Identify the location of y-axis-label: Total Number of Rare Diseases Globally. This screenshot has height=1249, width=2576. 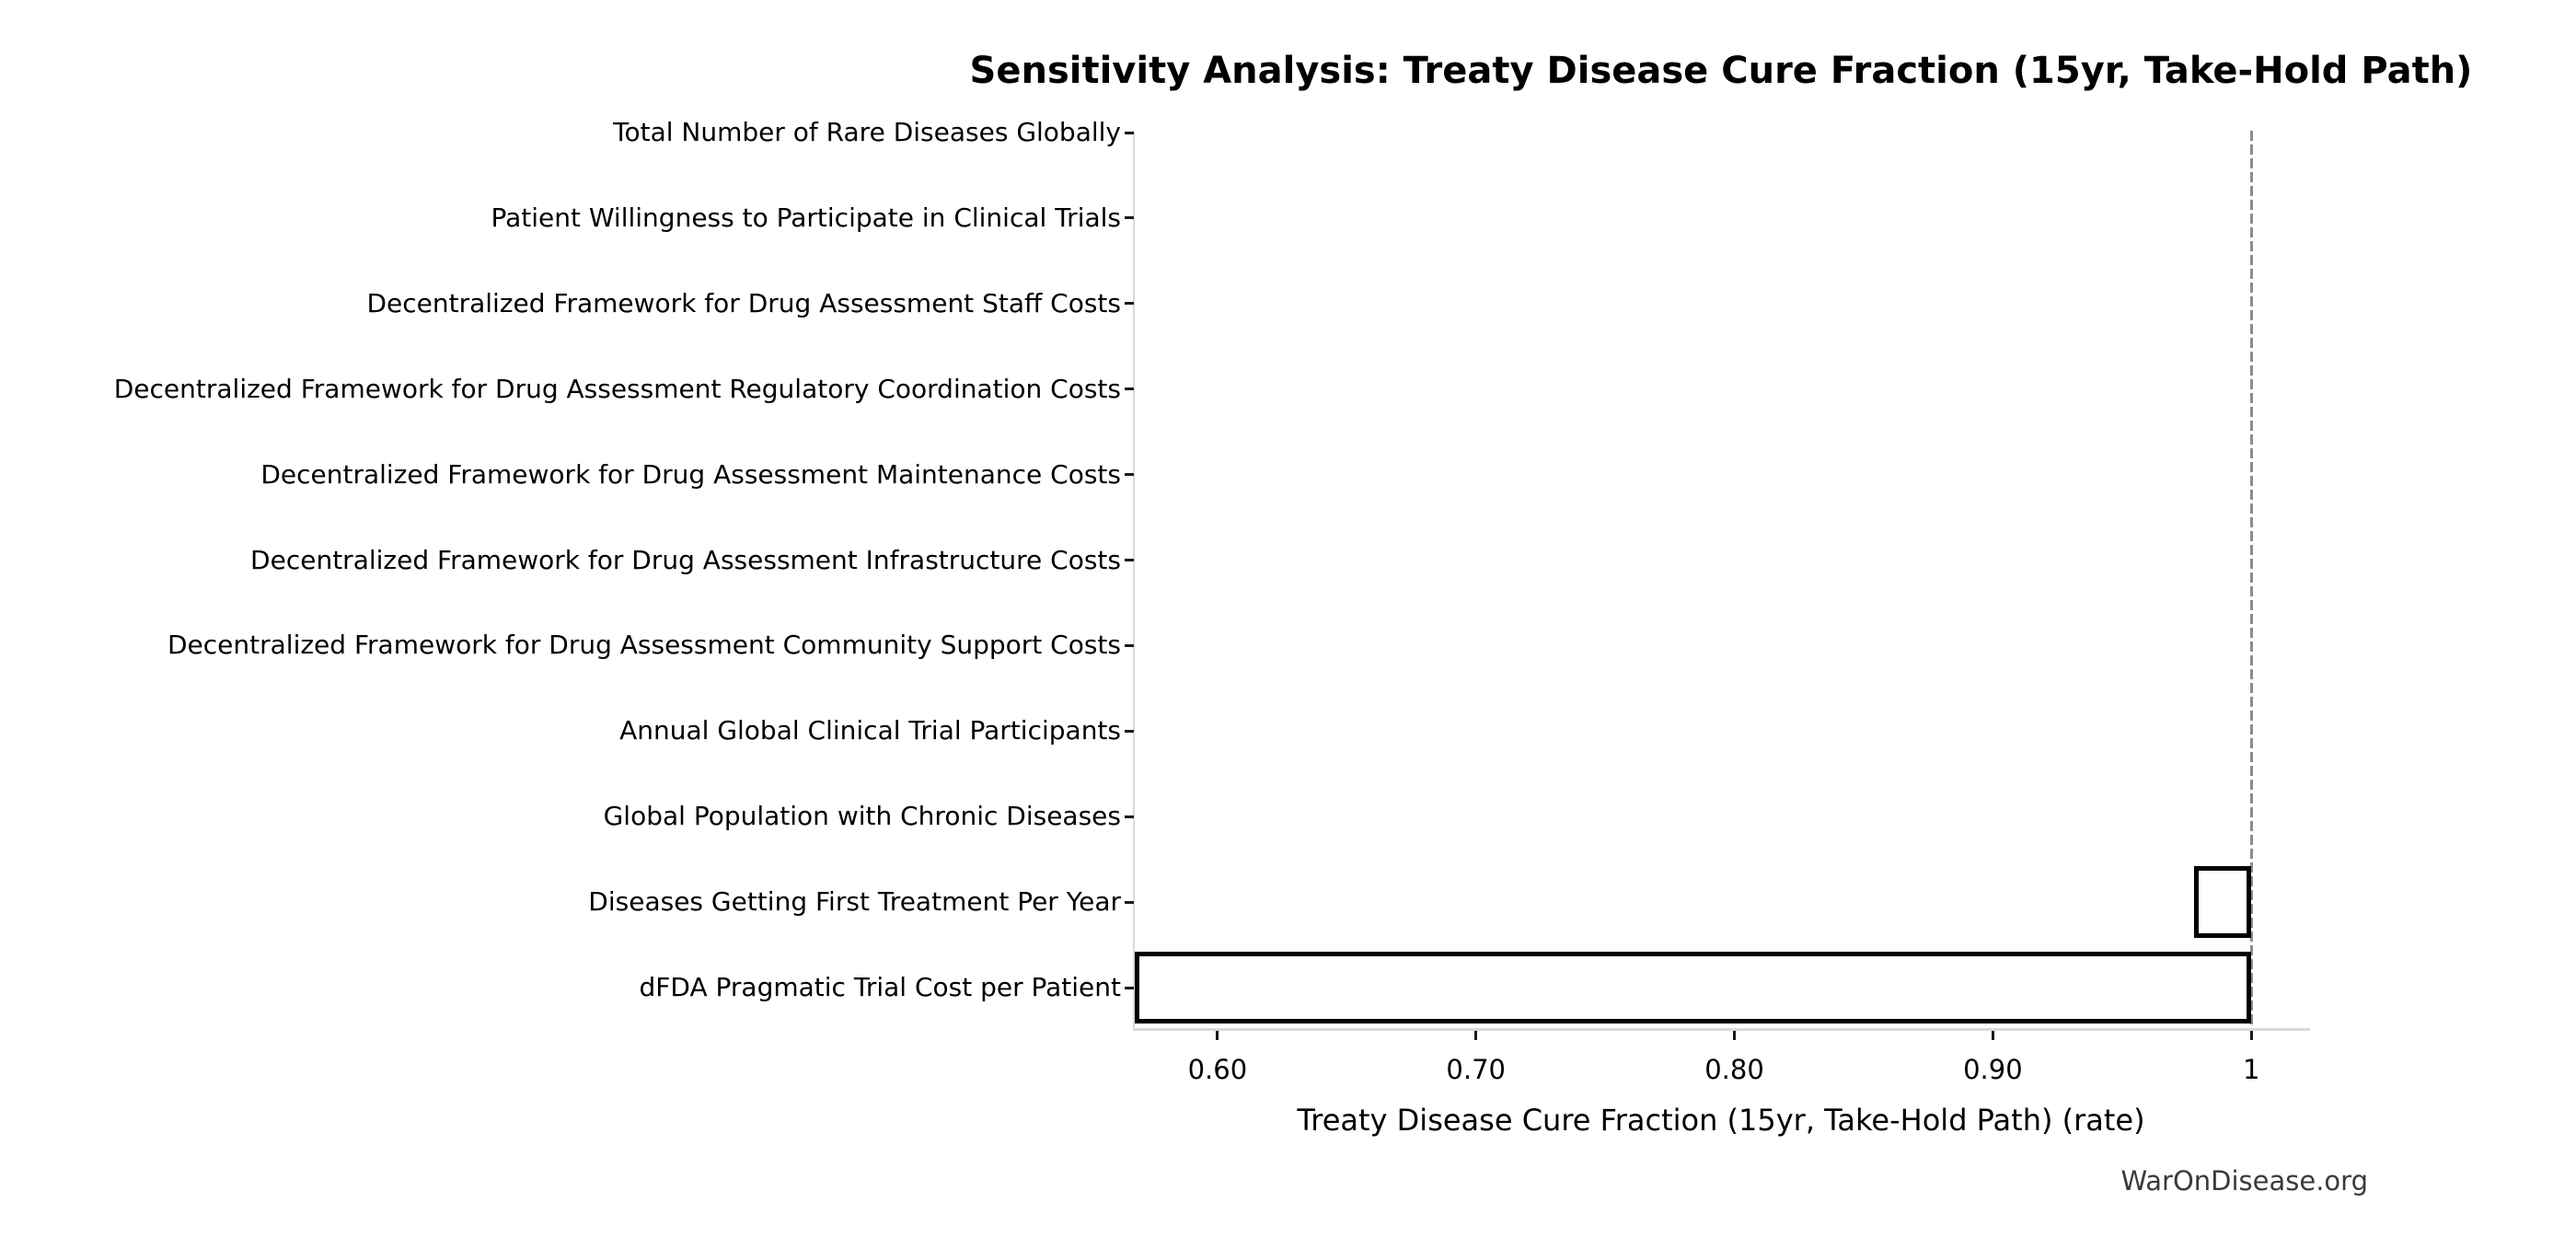
(867, 132).